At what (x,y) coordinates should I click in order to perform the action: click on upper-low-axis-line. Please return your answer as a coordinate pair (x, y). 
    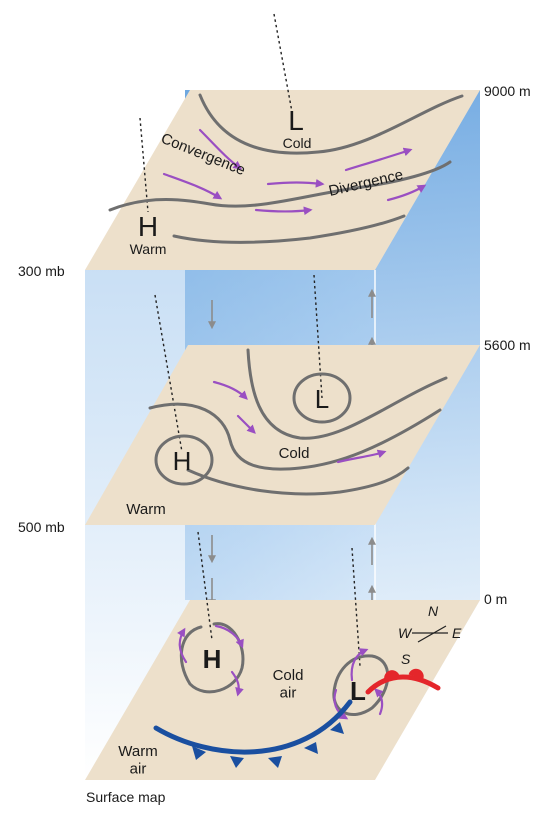
    Looking at the image, I should click on (283, 63).